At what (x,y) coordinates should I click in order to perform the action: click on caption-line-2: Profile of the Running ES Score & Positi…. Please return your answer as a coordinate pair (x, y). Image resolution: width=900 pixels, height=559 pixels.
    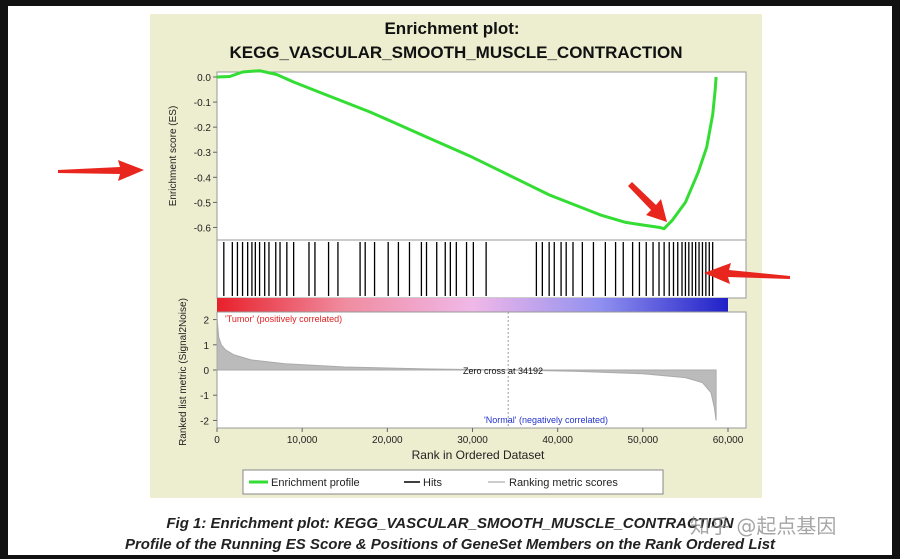
    Looking at the image, I should click on (450, 544).